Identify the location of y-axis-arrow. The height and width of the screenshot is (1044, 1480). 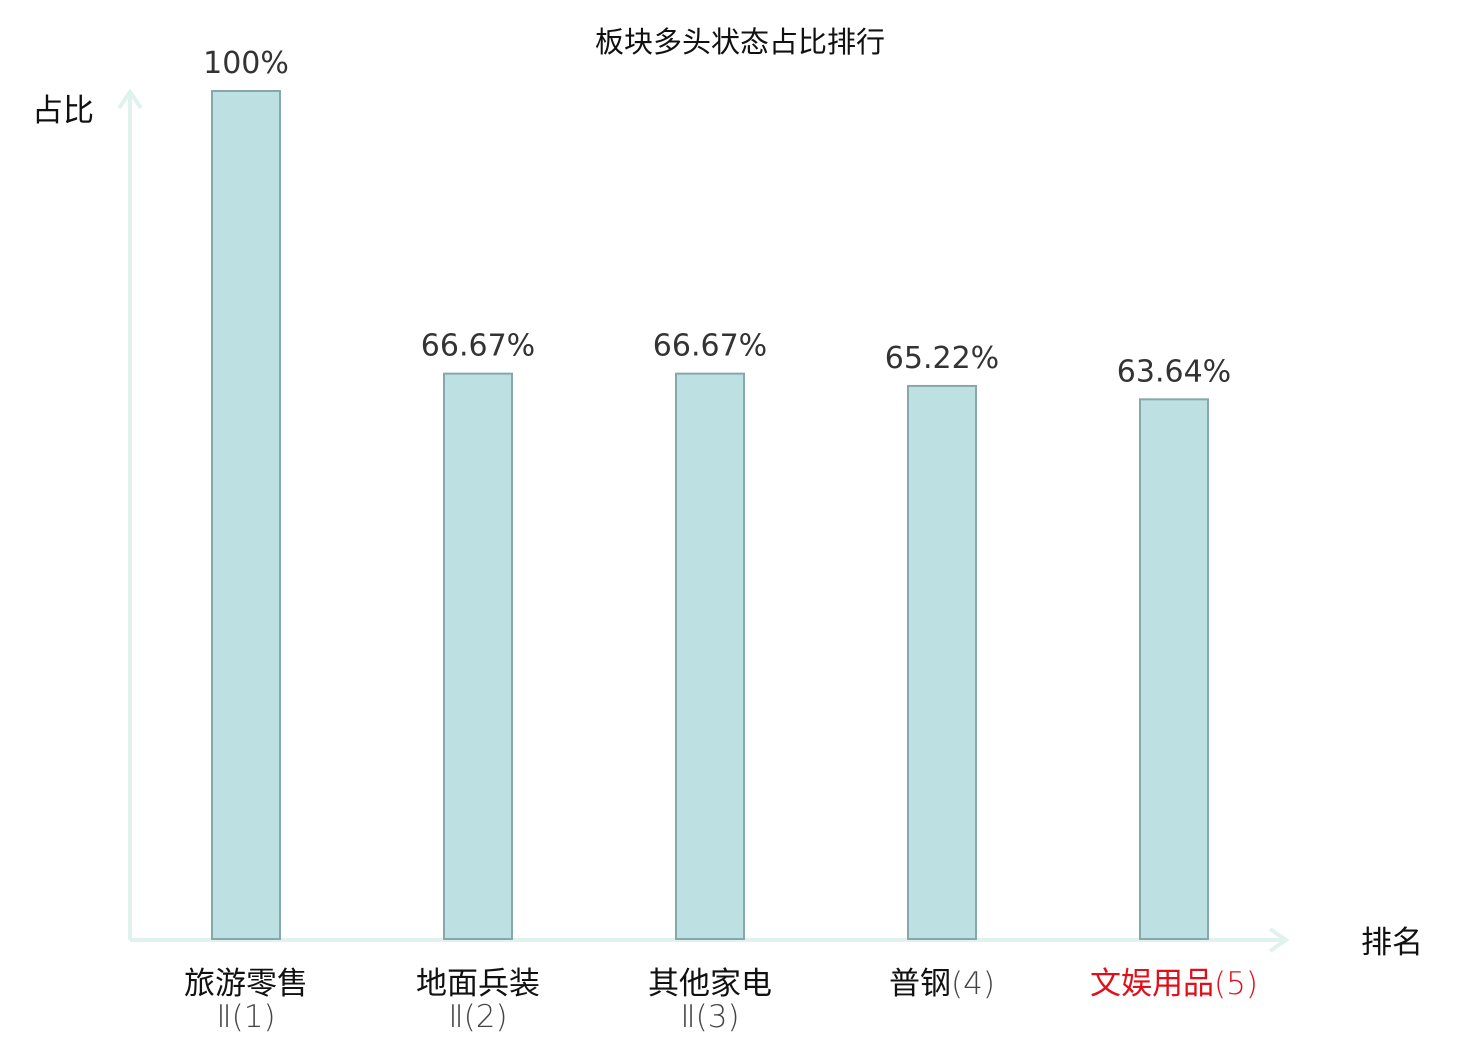
(130, 99).